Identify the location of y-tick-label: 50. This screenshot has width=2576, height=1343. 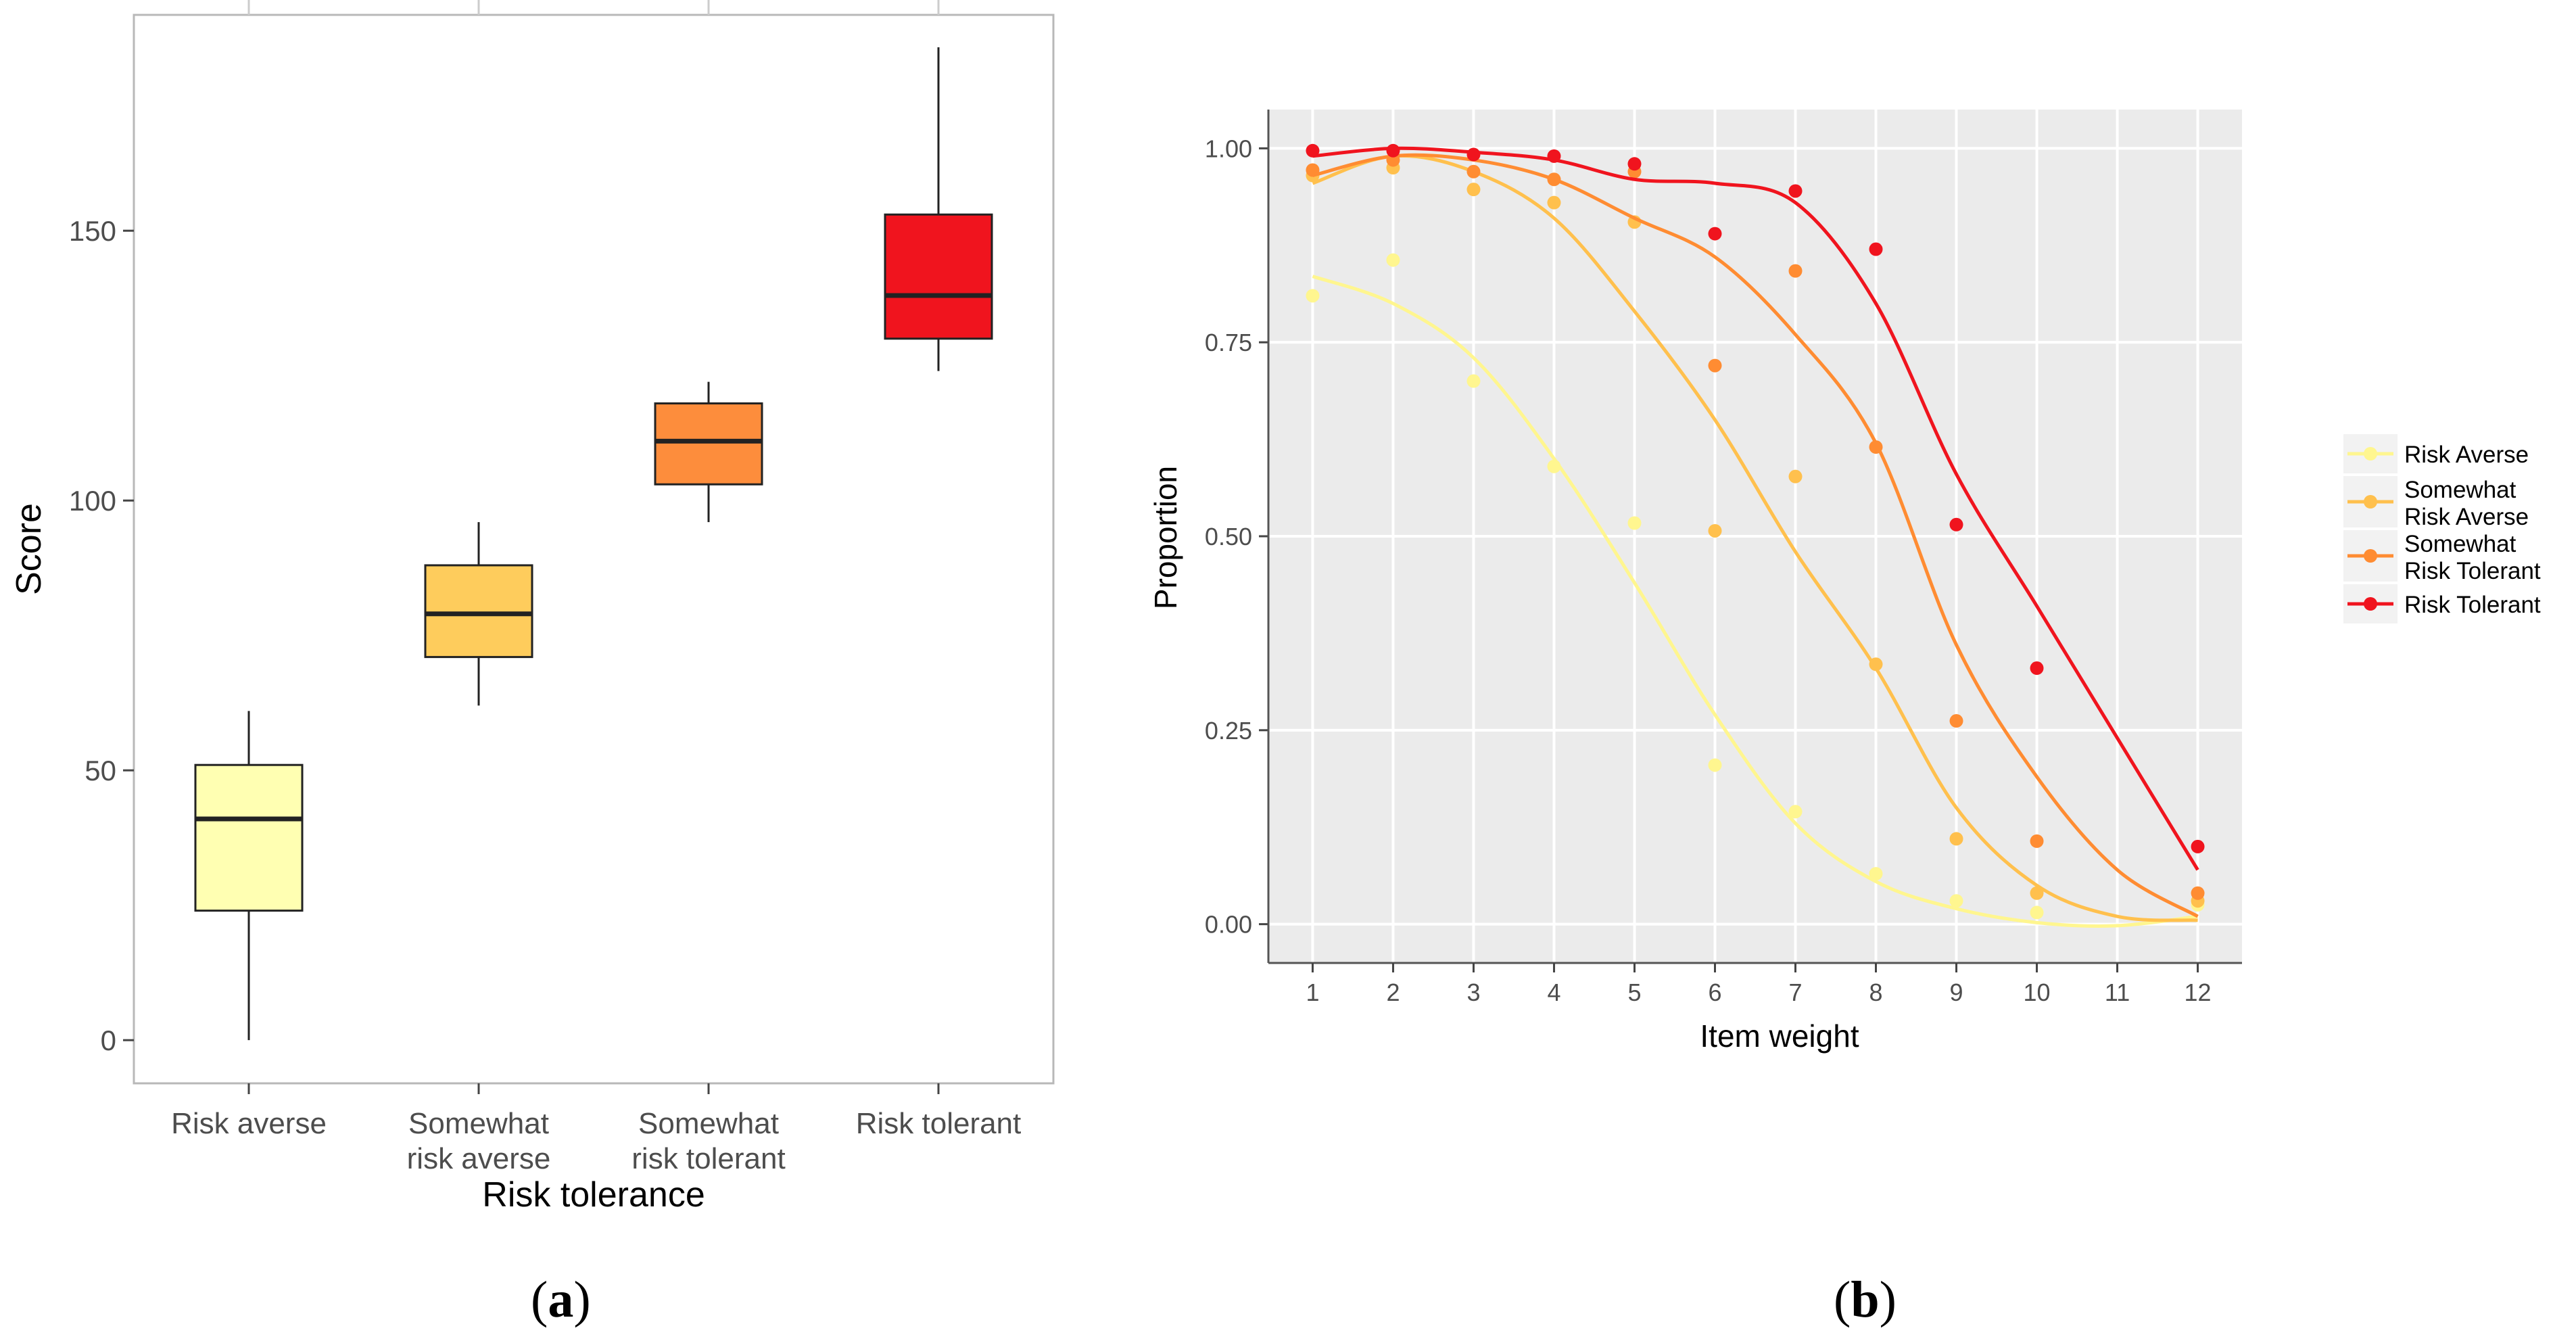
(100, 771).